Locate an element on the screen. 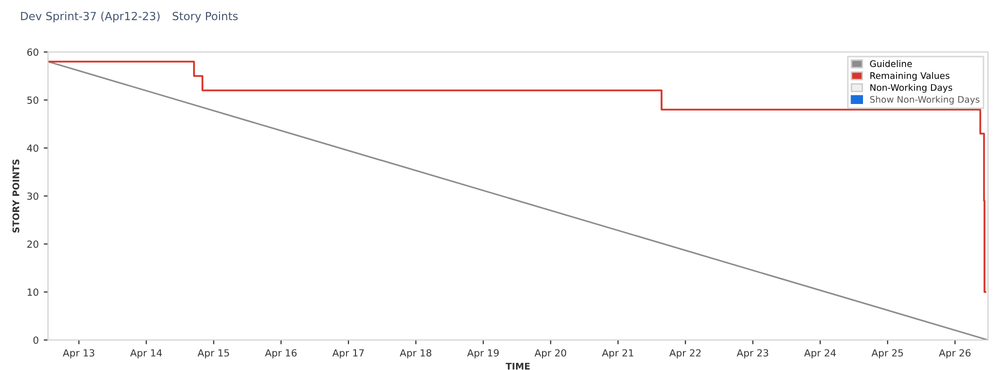 This screenshot has width=998, height=370. x-axis-title: TIME is located at coordinates (518, 366).